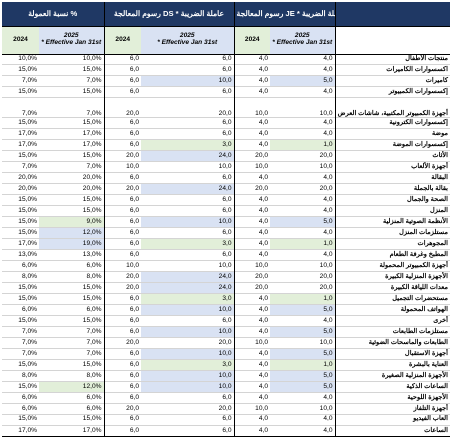 Image resolution: width=452 pixels, height=439 pixels. I want to click on category-label: أجهزة التلفاز, so click(392, 408).